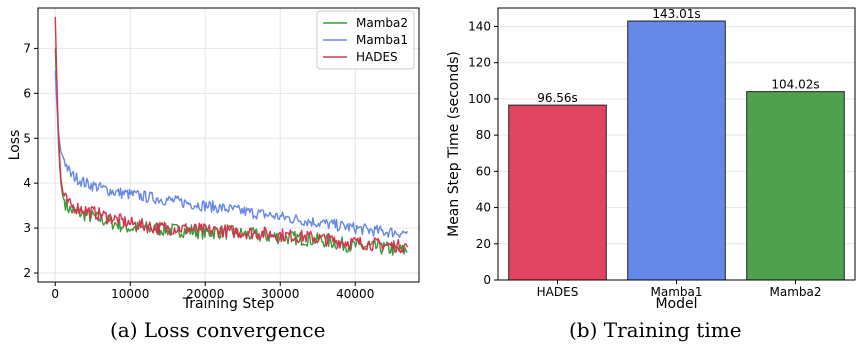  What do you see at coordinates (487, 280) in the screenshot?
I see `y-tick-label: 0` at bounding box center [487, 280].